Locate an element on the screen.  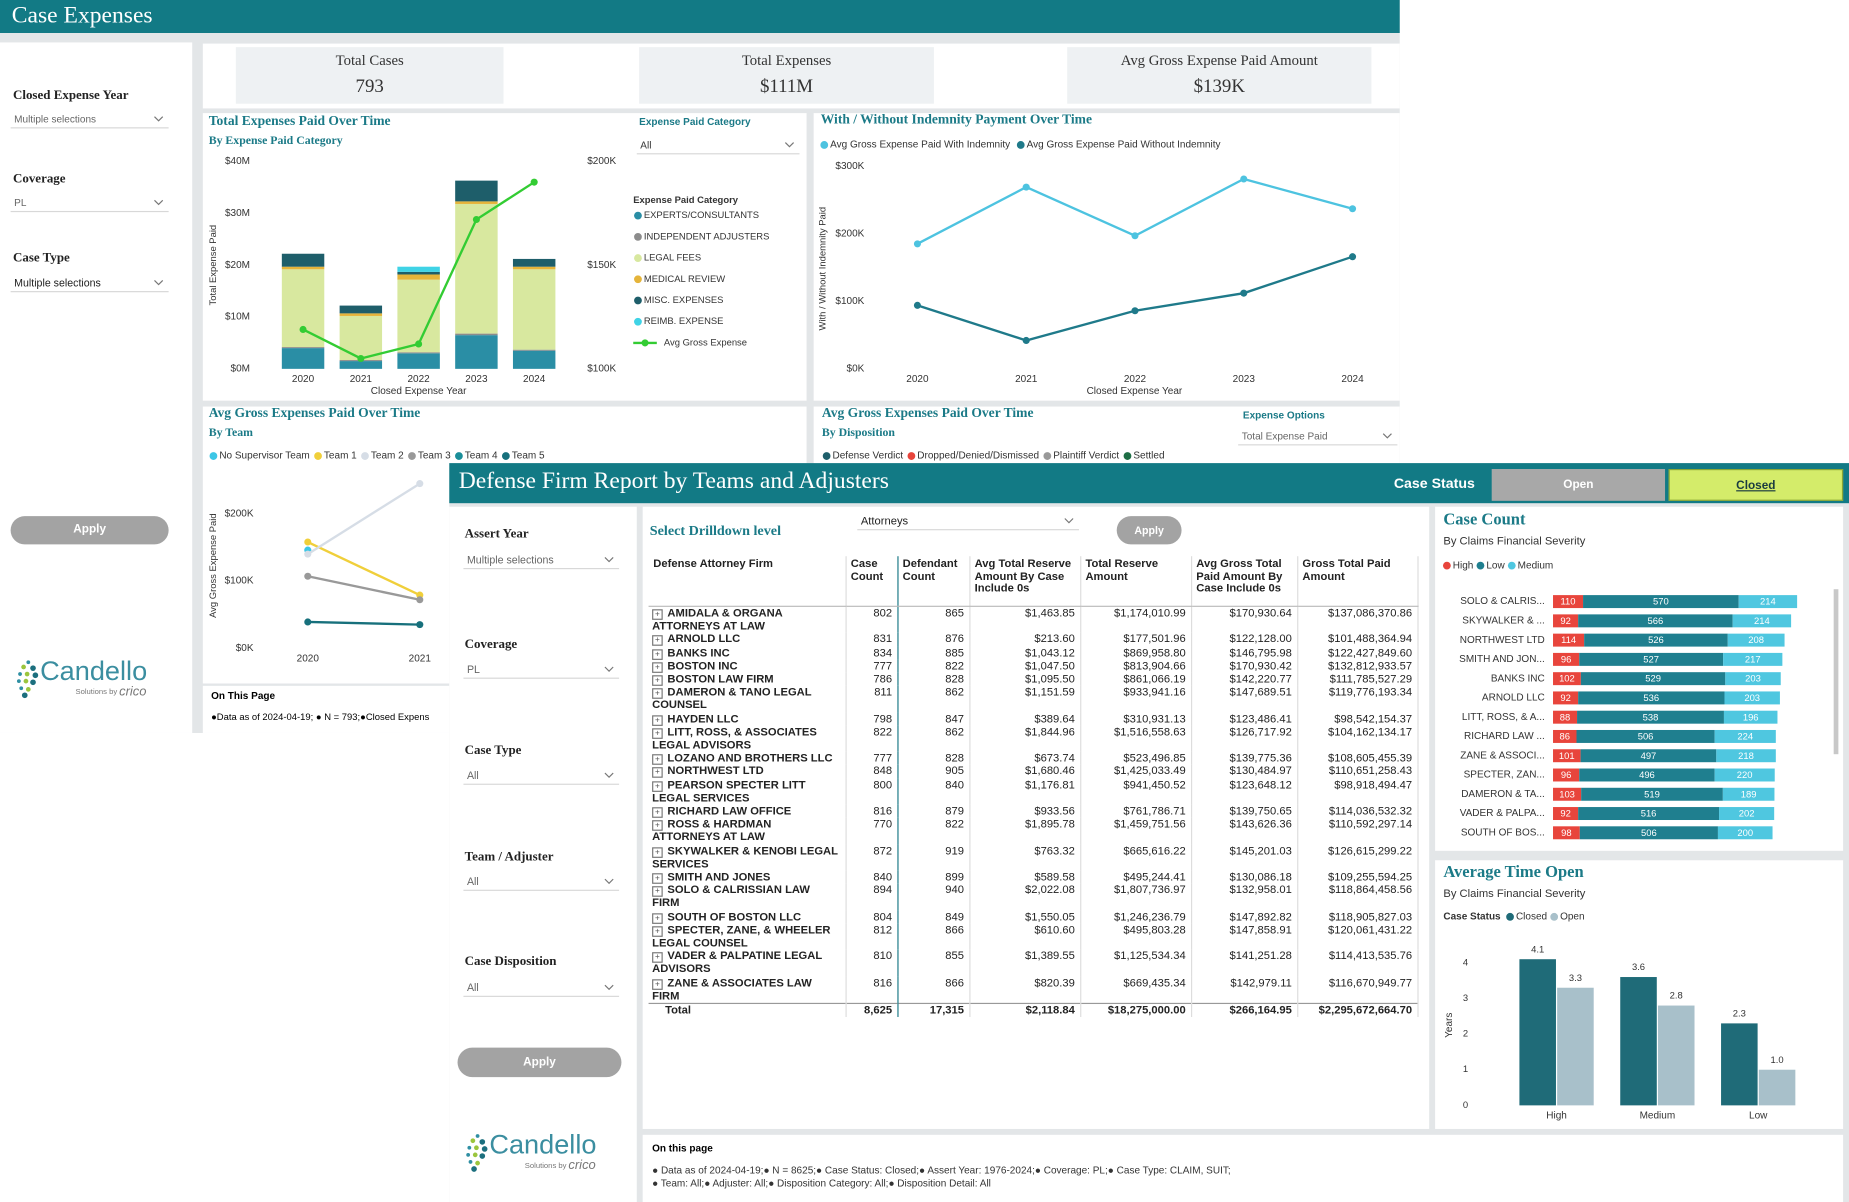
cell-text: $118,905,827.03 is located at coordinates (1370, 917).